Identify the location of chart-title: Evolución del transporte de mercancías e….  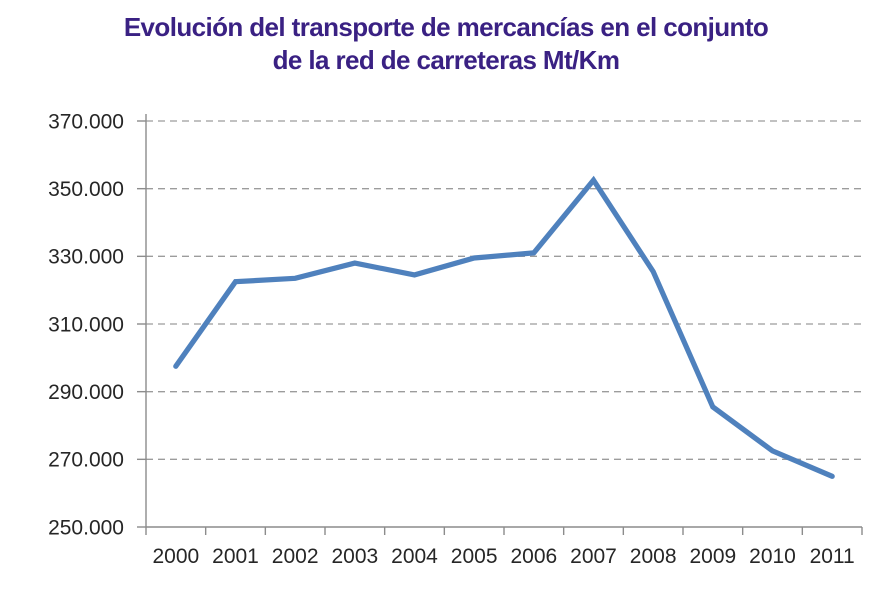
(446, 44).